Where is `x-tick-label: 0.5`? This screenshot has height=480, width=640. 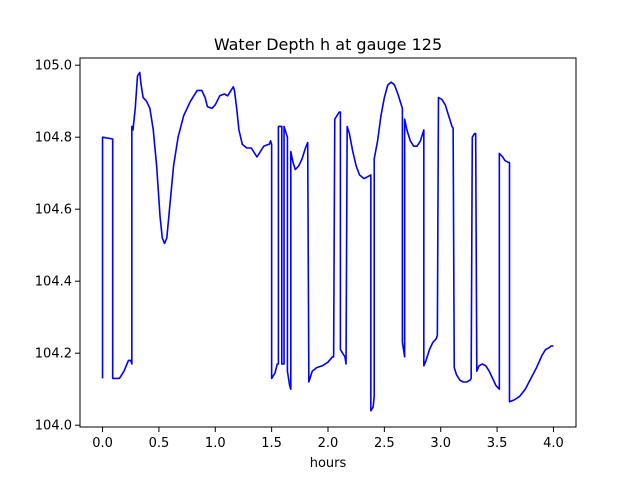 x-tick-label: 0.5 is located at coordinates (159, 443).